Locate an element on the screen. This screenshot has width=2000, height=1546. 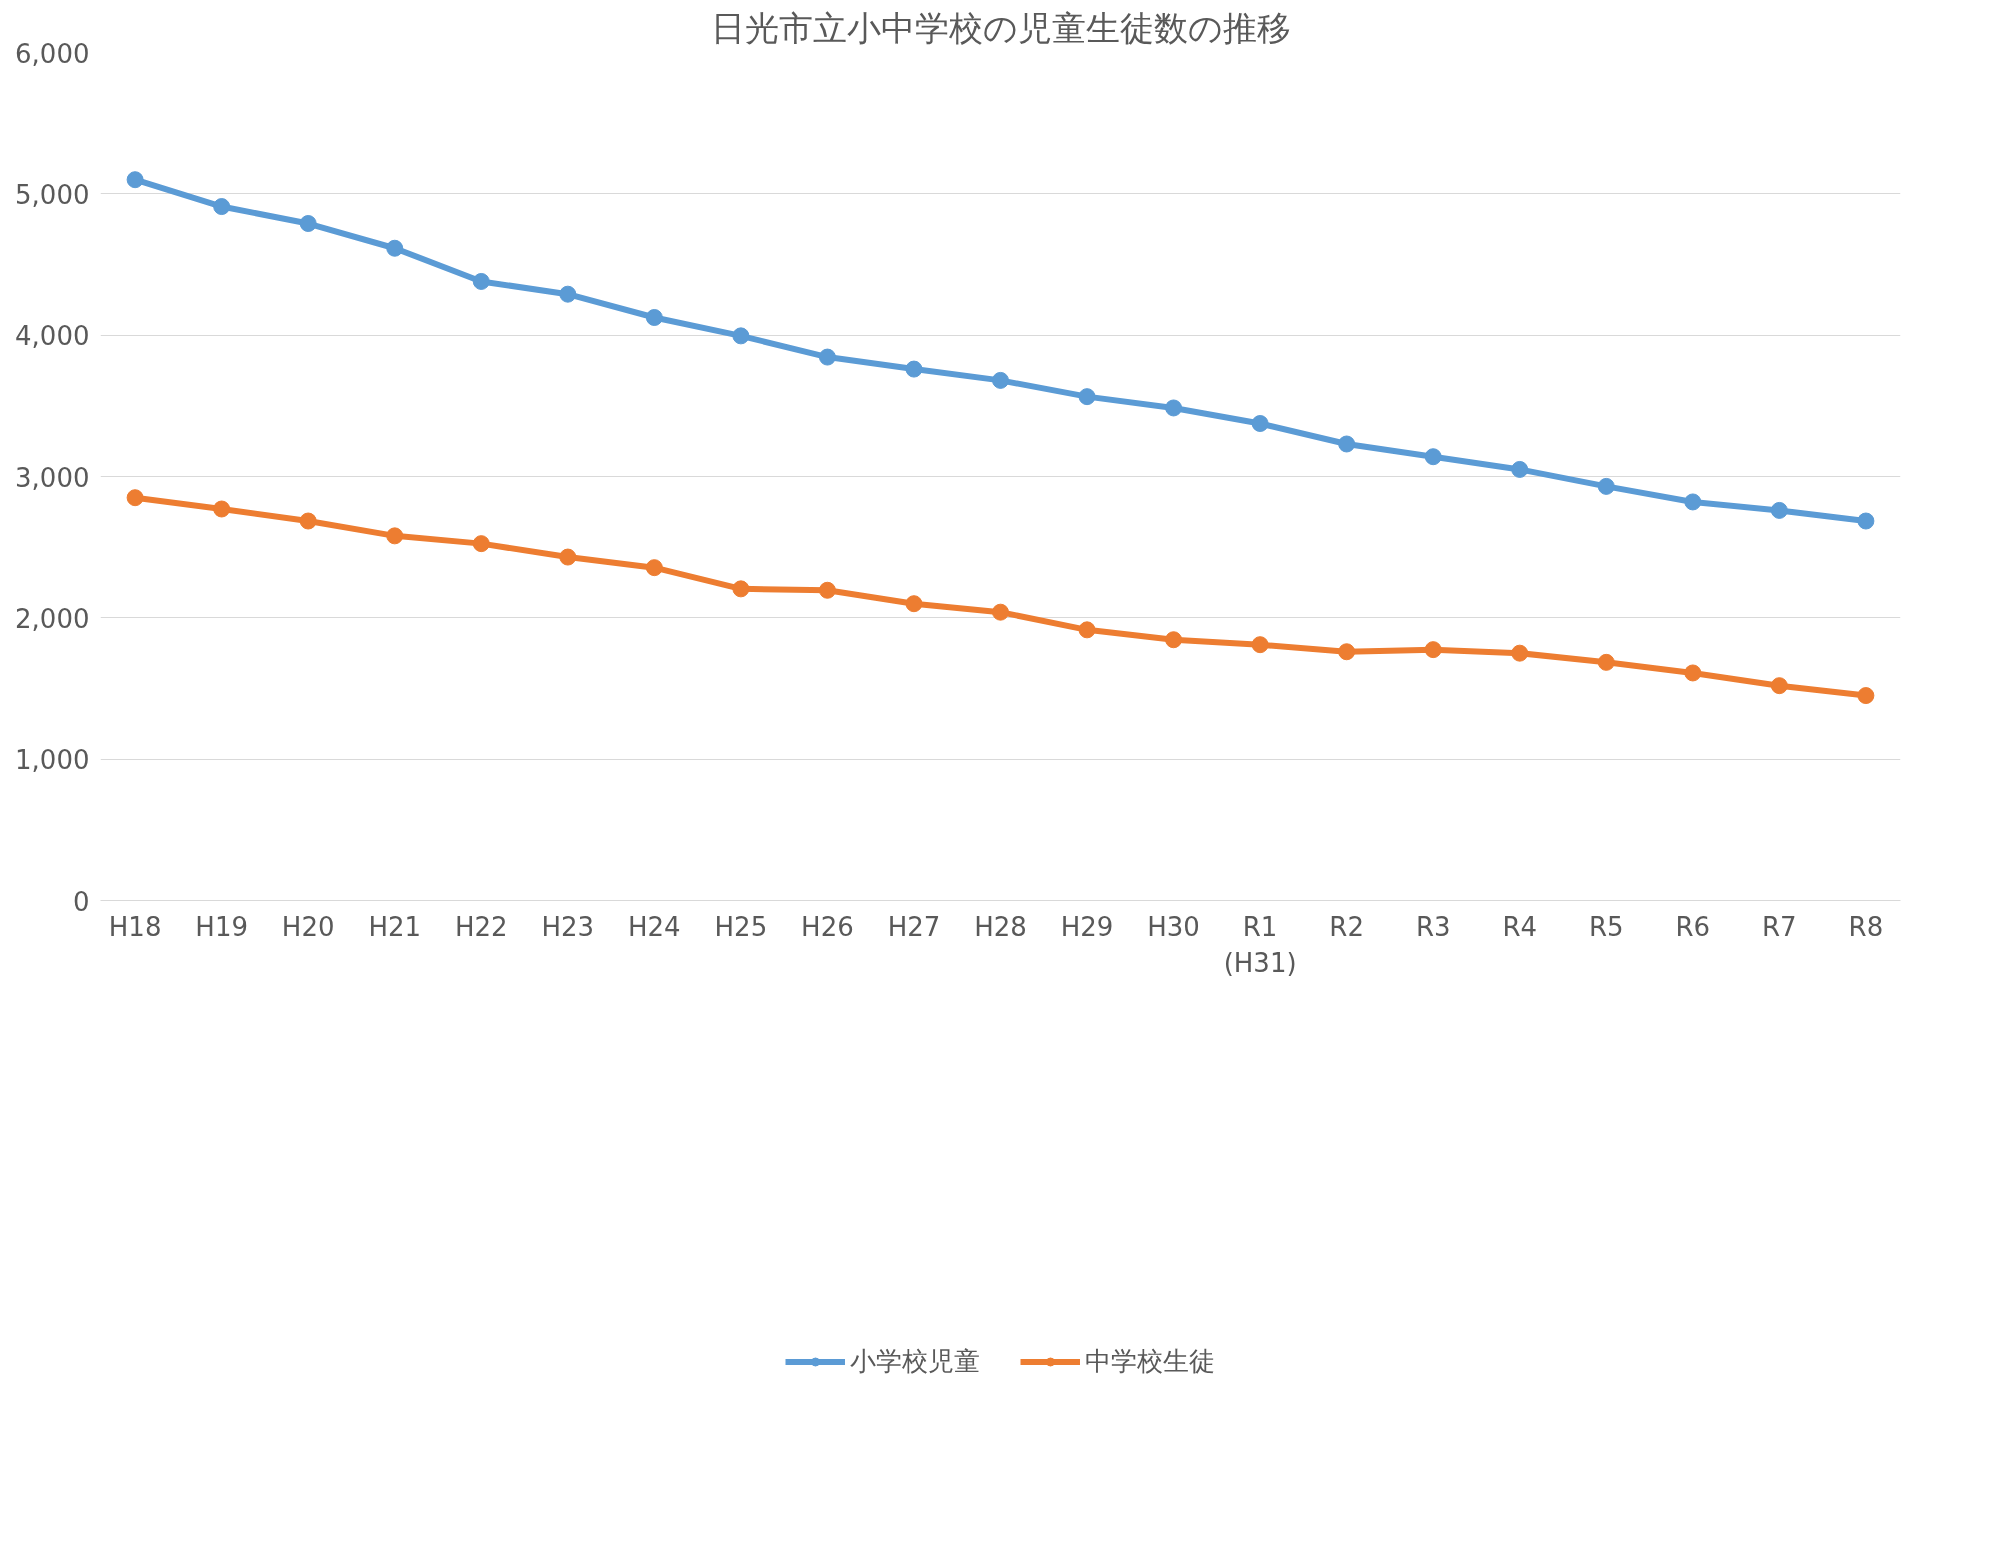
legend-label: 小学校児童 is located at coordinates (915, 1361).